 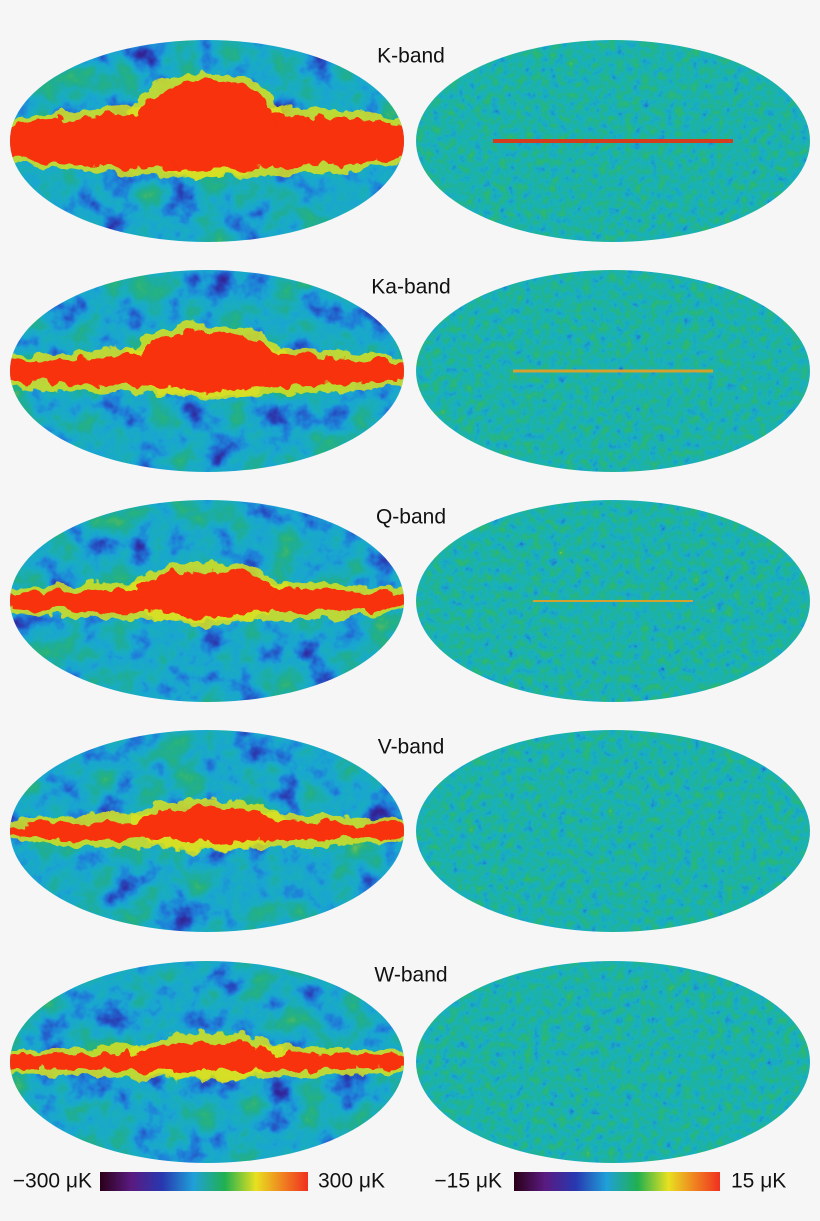 What do you see at coordinates (411, 517) in the screenshot?
I see `panel-title: Q-band` at bounding box center [411, 517].